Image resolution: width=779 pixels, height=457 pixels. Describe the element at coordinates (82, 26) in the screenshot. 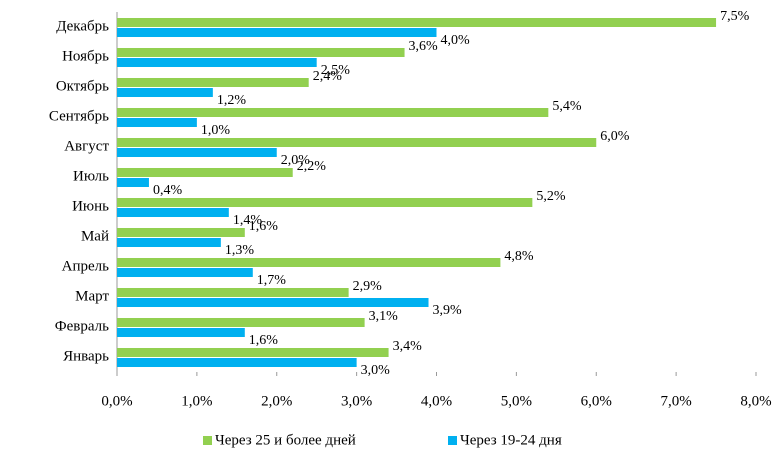

I see `y-tick-label: Декабрь` at that location.